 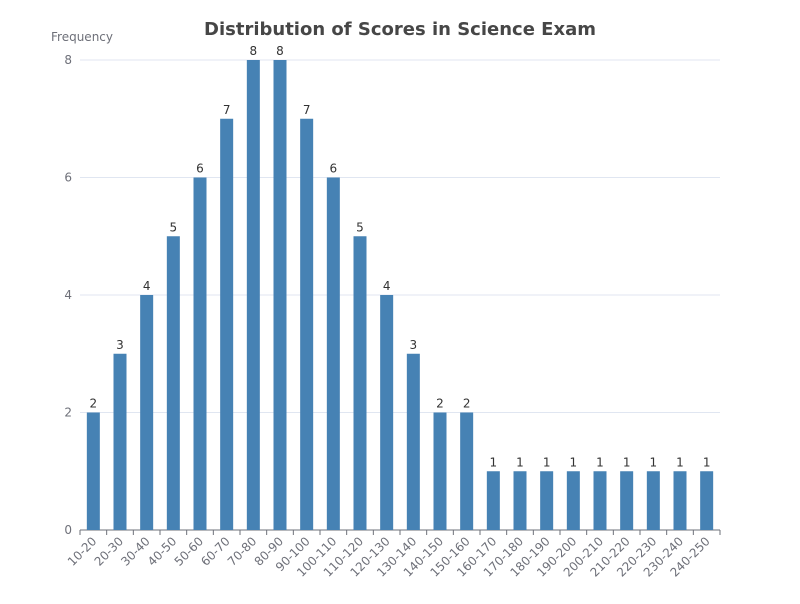 I want to click on x-tick-label: 10-20, so click(x=82, y=551).